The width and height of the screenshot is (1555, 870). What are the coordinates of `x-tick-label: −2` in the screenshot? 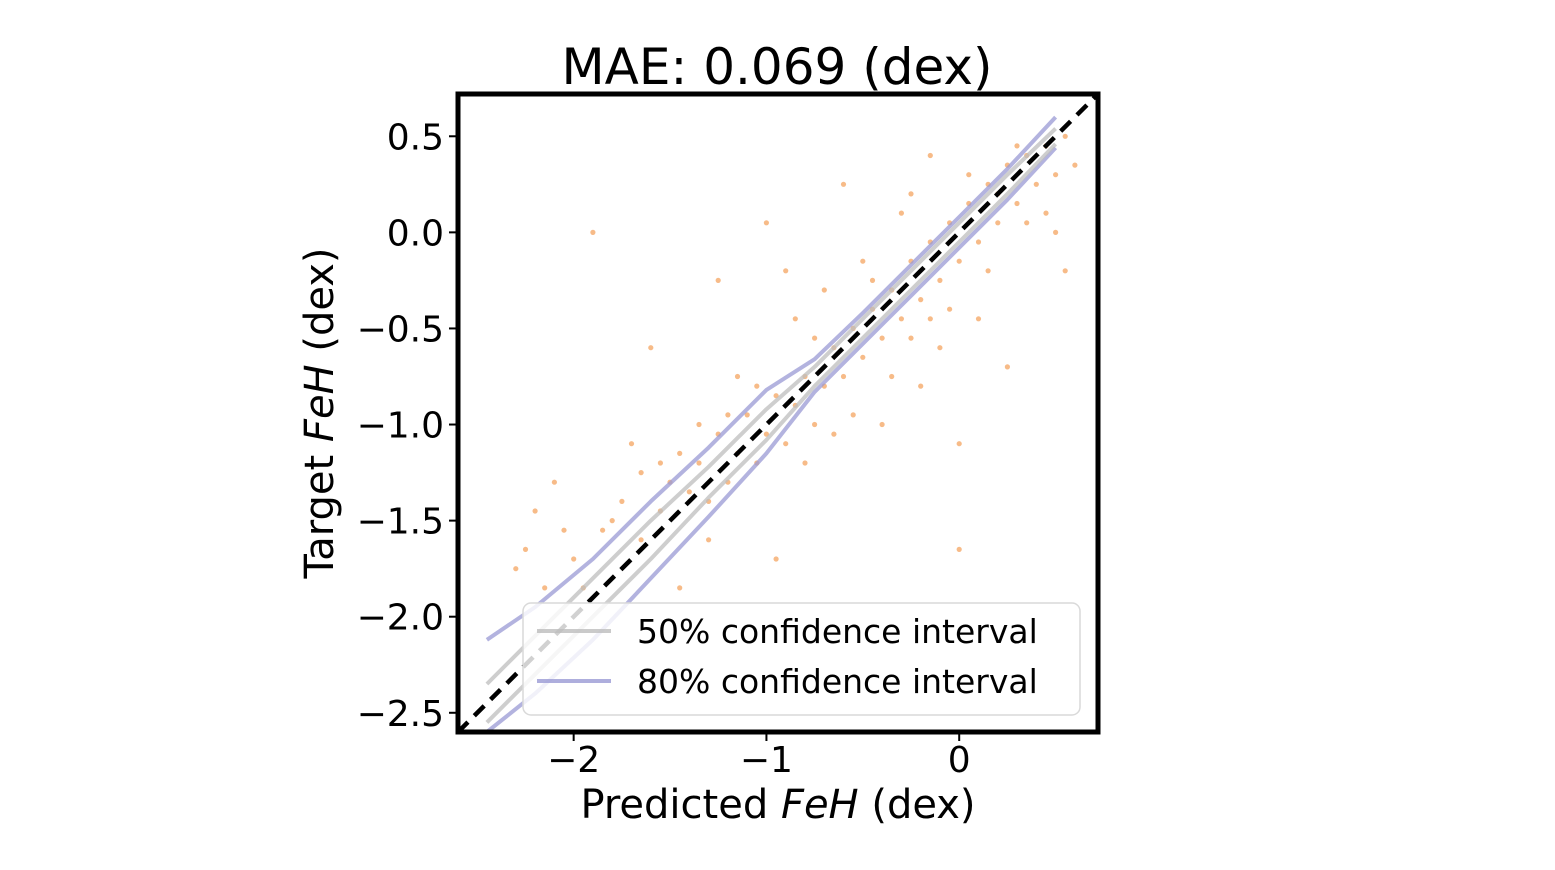 It's located at (573, 760).